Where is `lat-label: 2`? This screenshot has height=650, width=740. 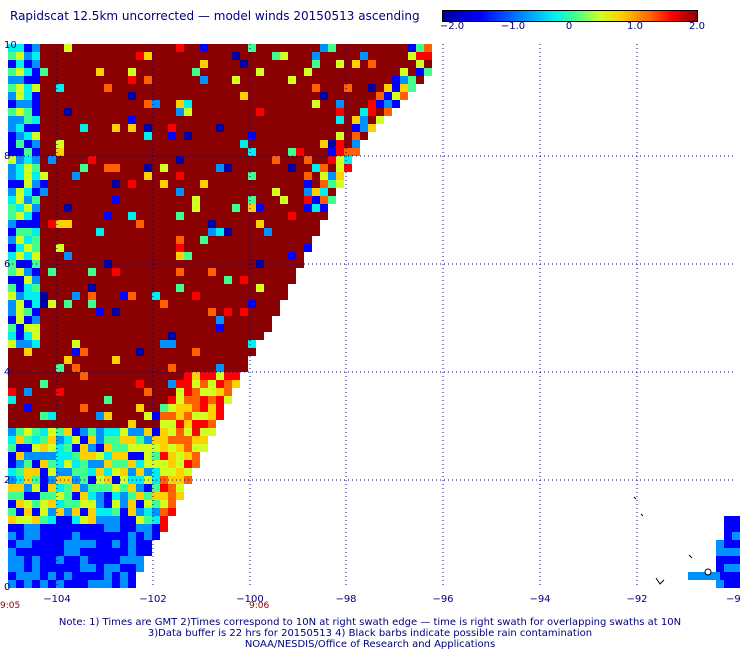 lat-label: 2 is located at coordinates (7, 480).